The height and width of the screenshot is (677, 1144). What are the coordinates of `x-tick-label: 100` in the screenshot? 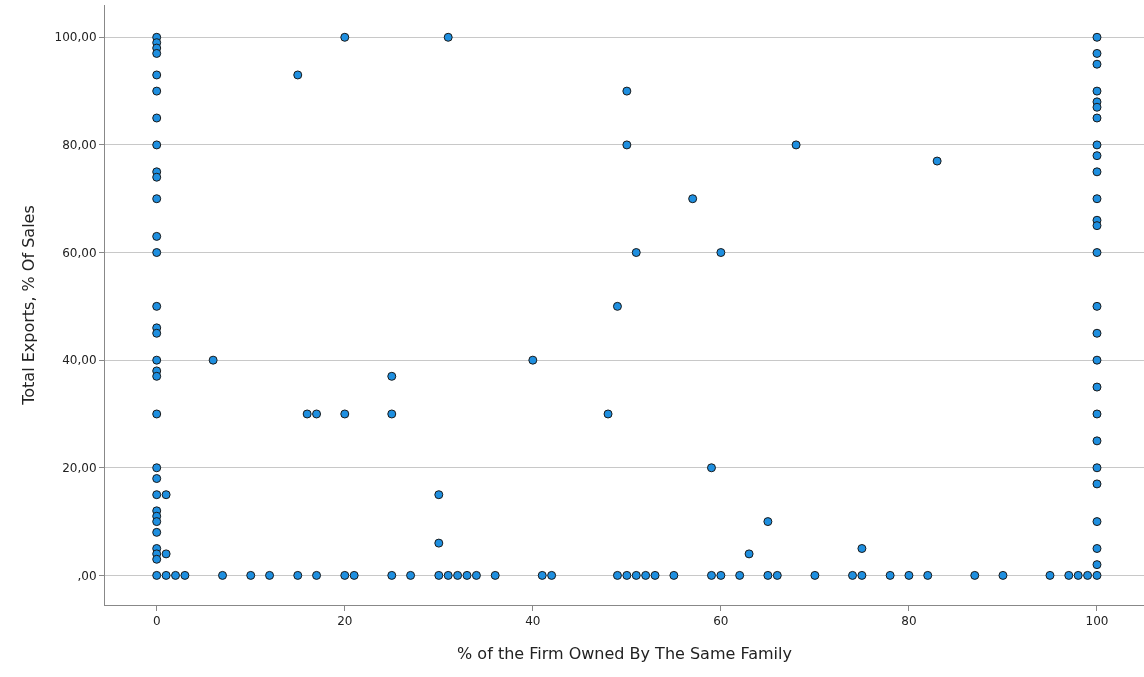 It's located at (1097, 621).